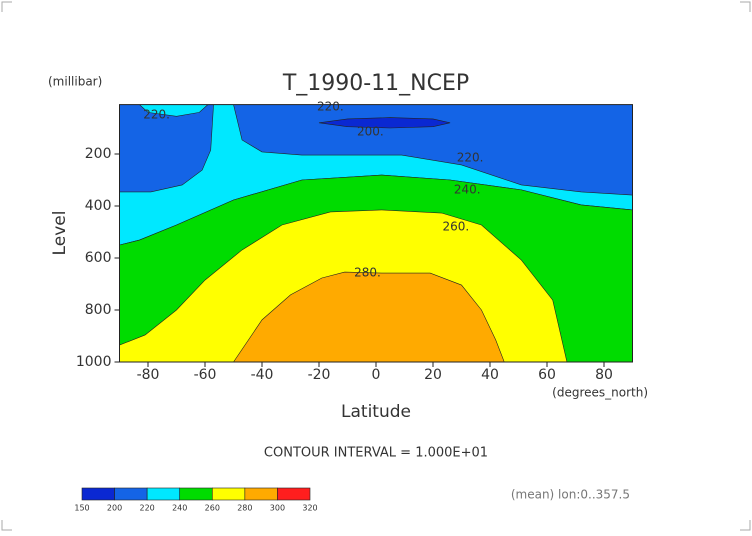 The height and width of the screenshot is (536, 752). What do you see at coordinates (179, 508) in the screenshot?
I see `colorbar-label: 240` at bounding box center [179, 508].